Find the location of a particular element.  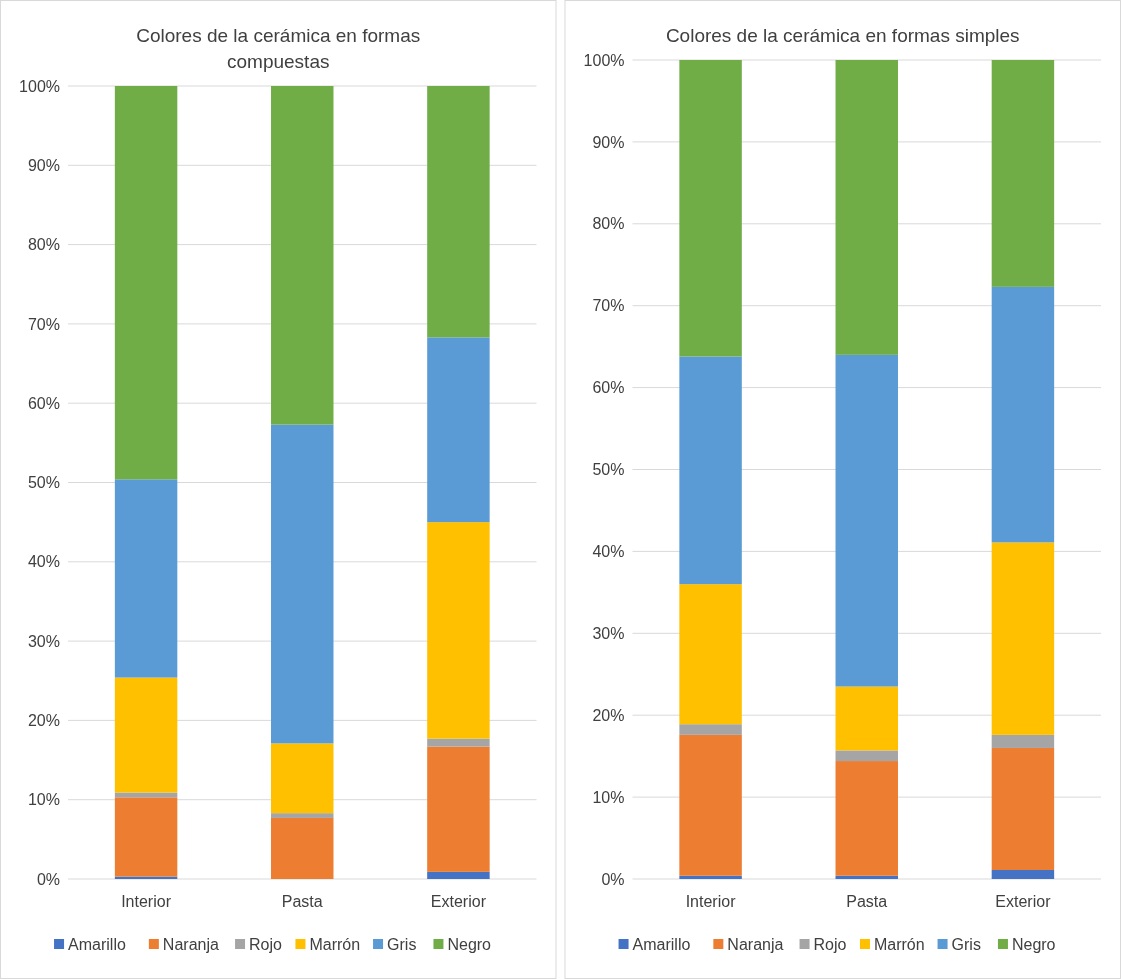

chart-title: Colores de la cerámica en formas compuestas is located at coordinates (278, 48).